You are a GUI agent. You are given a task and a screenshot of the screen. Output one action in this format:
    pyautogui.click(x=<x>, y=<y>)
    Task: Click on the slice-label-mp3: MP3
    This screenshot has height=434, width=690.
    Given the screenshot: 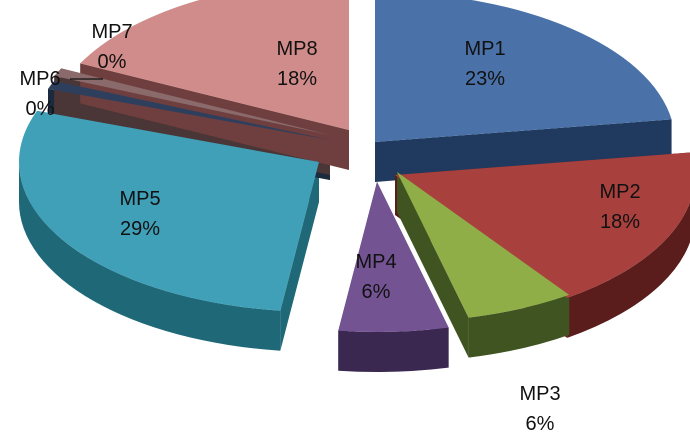 What is the action you would take?
    pyautogui.click(x=539, y=394)
    